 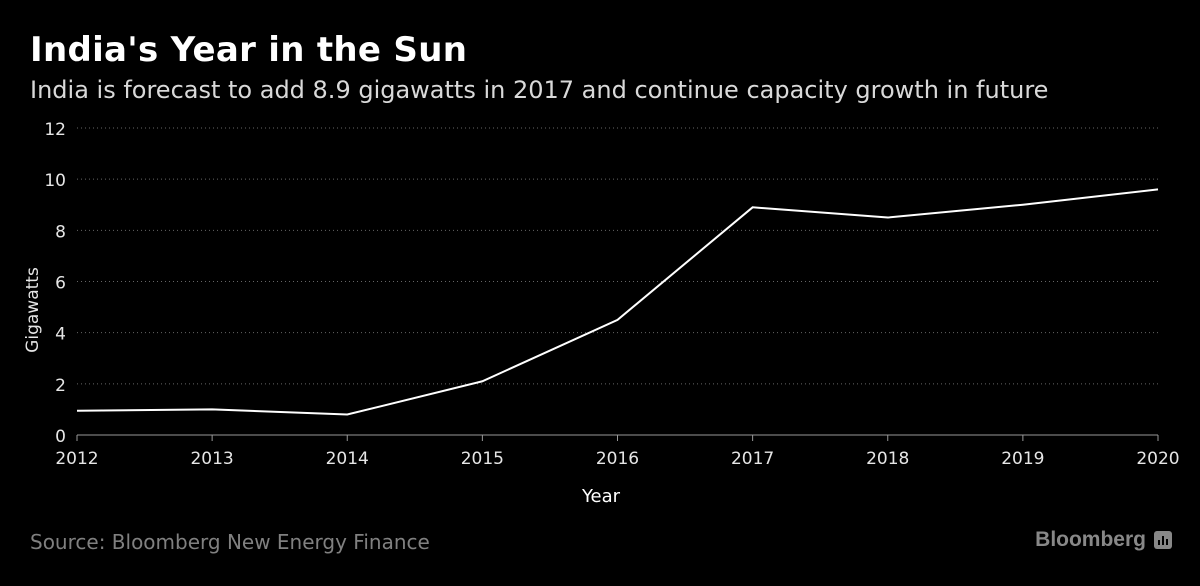 I want to click on bloomberg-chart-icon, so click(x=1163, y=540).